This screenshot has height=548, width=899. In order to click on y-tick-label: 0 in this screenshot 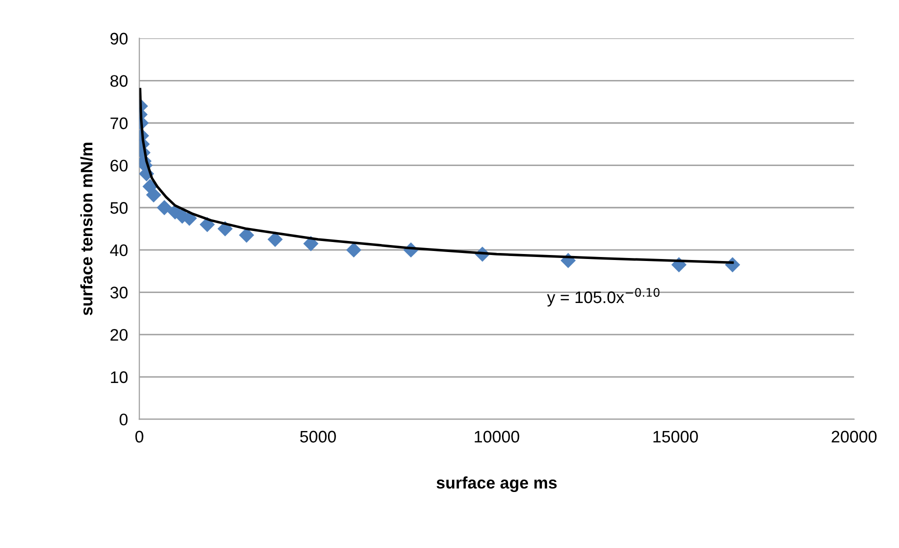, I will do `click(124, 420)`.